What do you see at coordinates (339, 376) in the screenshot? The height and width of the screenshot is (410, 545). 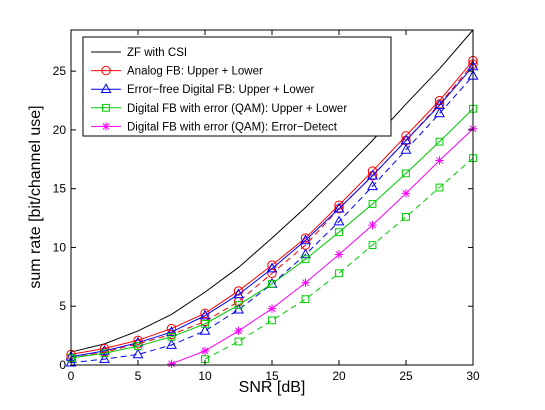 I see `x-tick-label: 20` at bounding box center [339, 376].